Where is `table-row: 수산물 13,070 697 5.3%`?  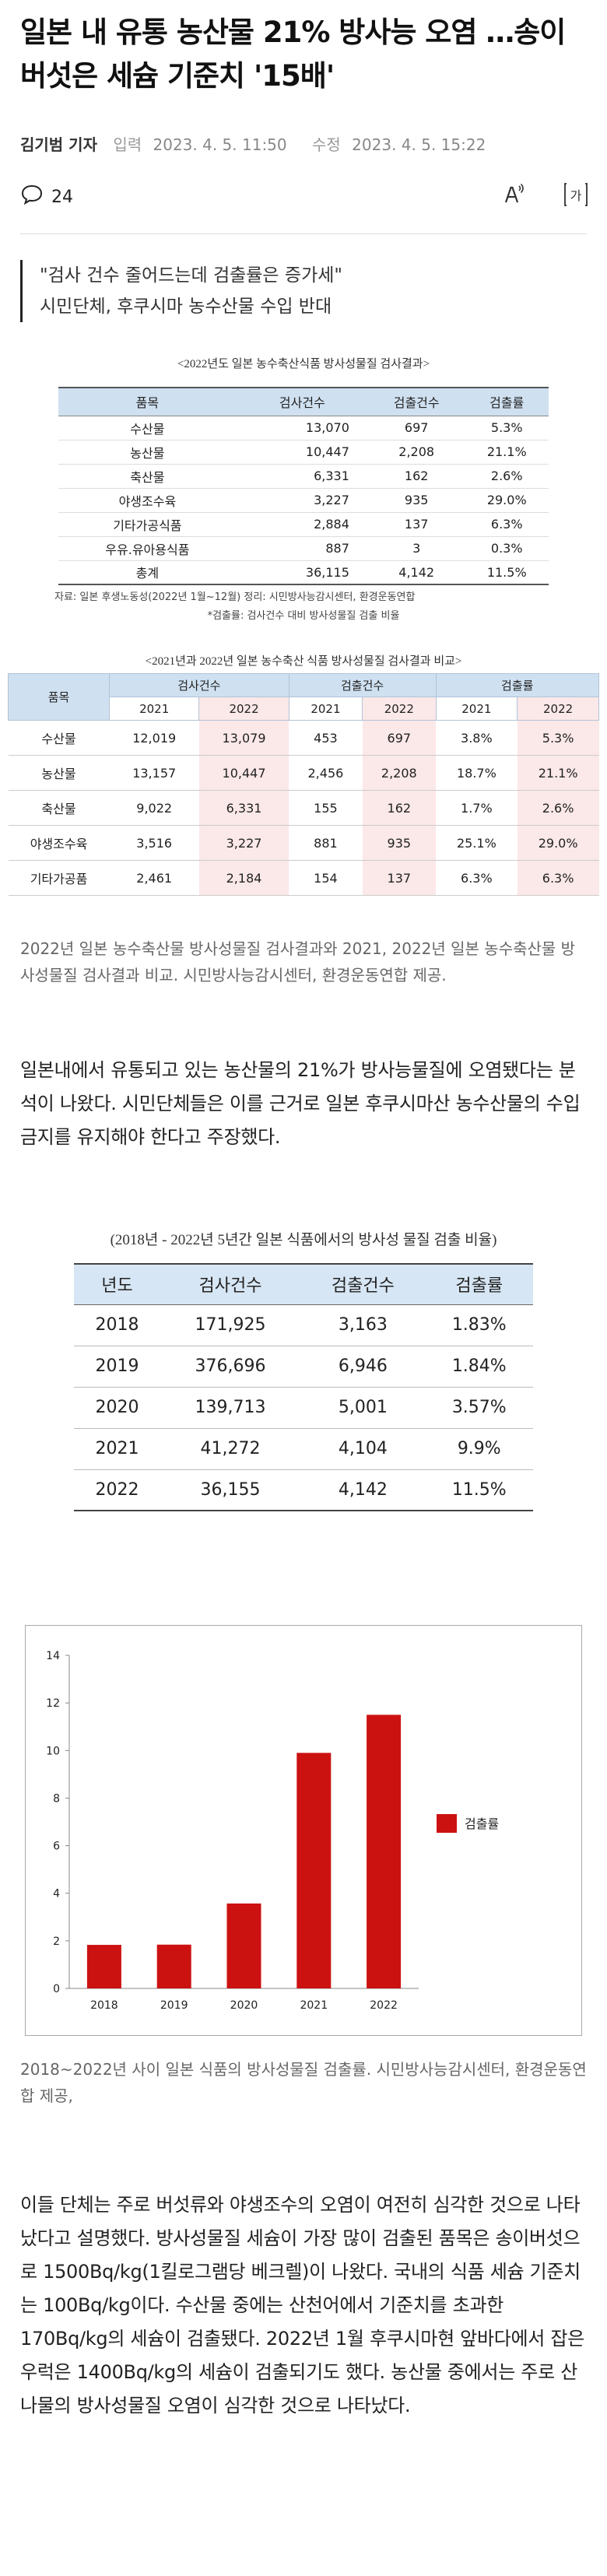
table-row: 수산물 13,070 697 5.3% is located at coordinates (303, 428).